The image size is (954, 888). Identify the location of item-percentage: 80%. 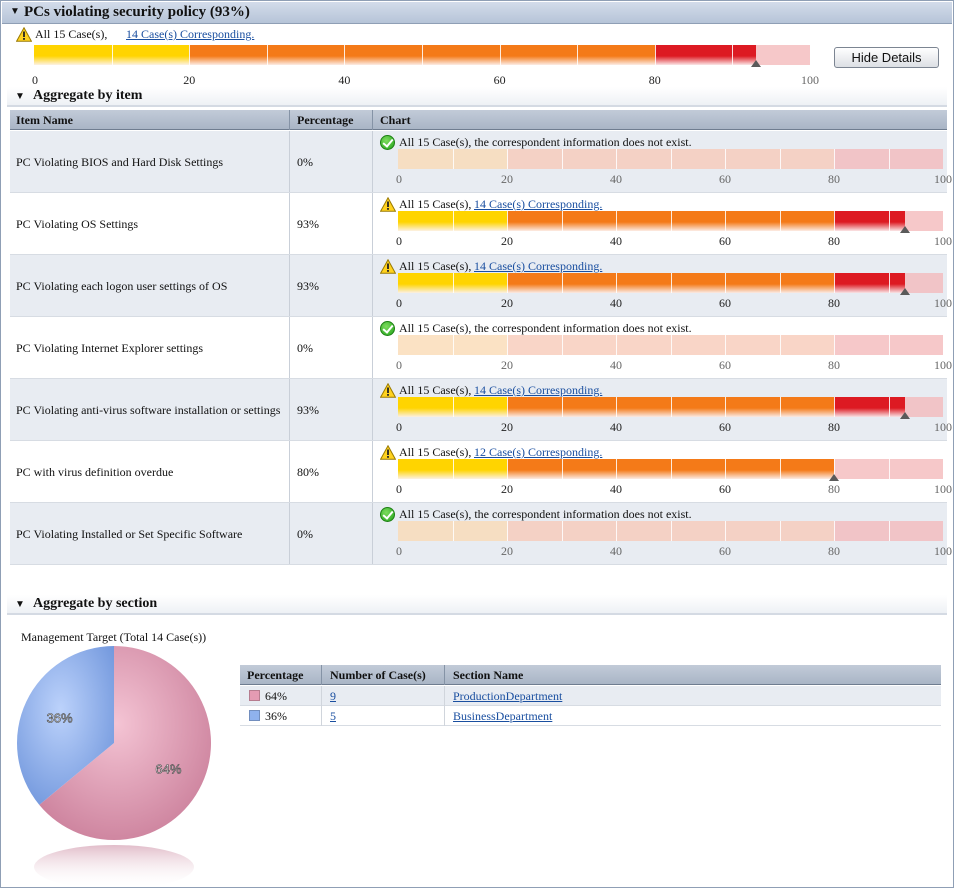
(308, 472).